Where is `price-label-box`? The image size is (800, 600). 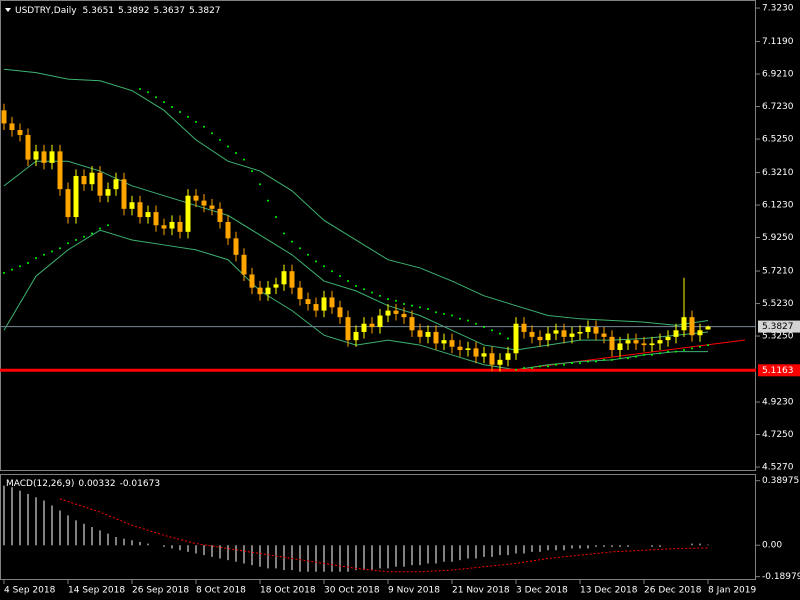
price-label-box is located at coordinates (779, 326).